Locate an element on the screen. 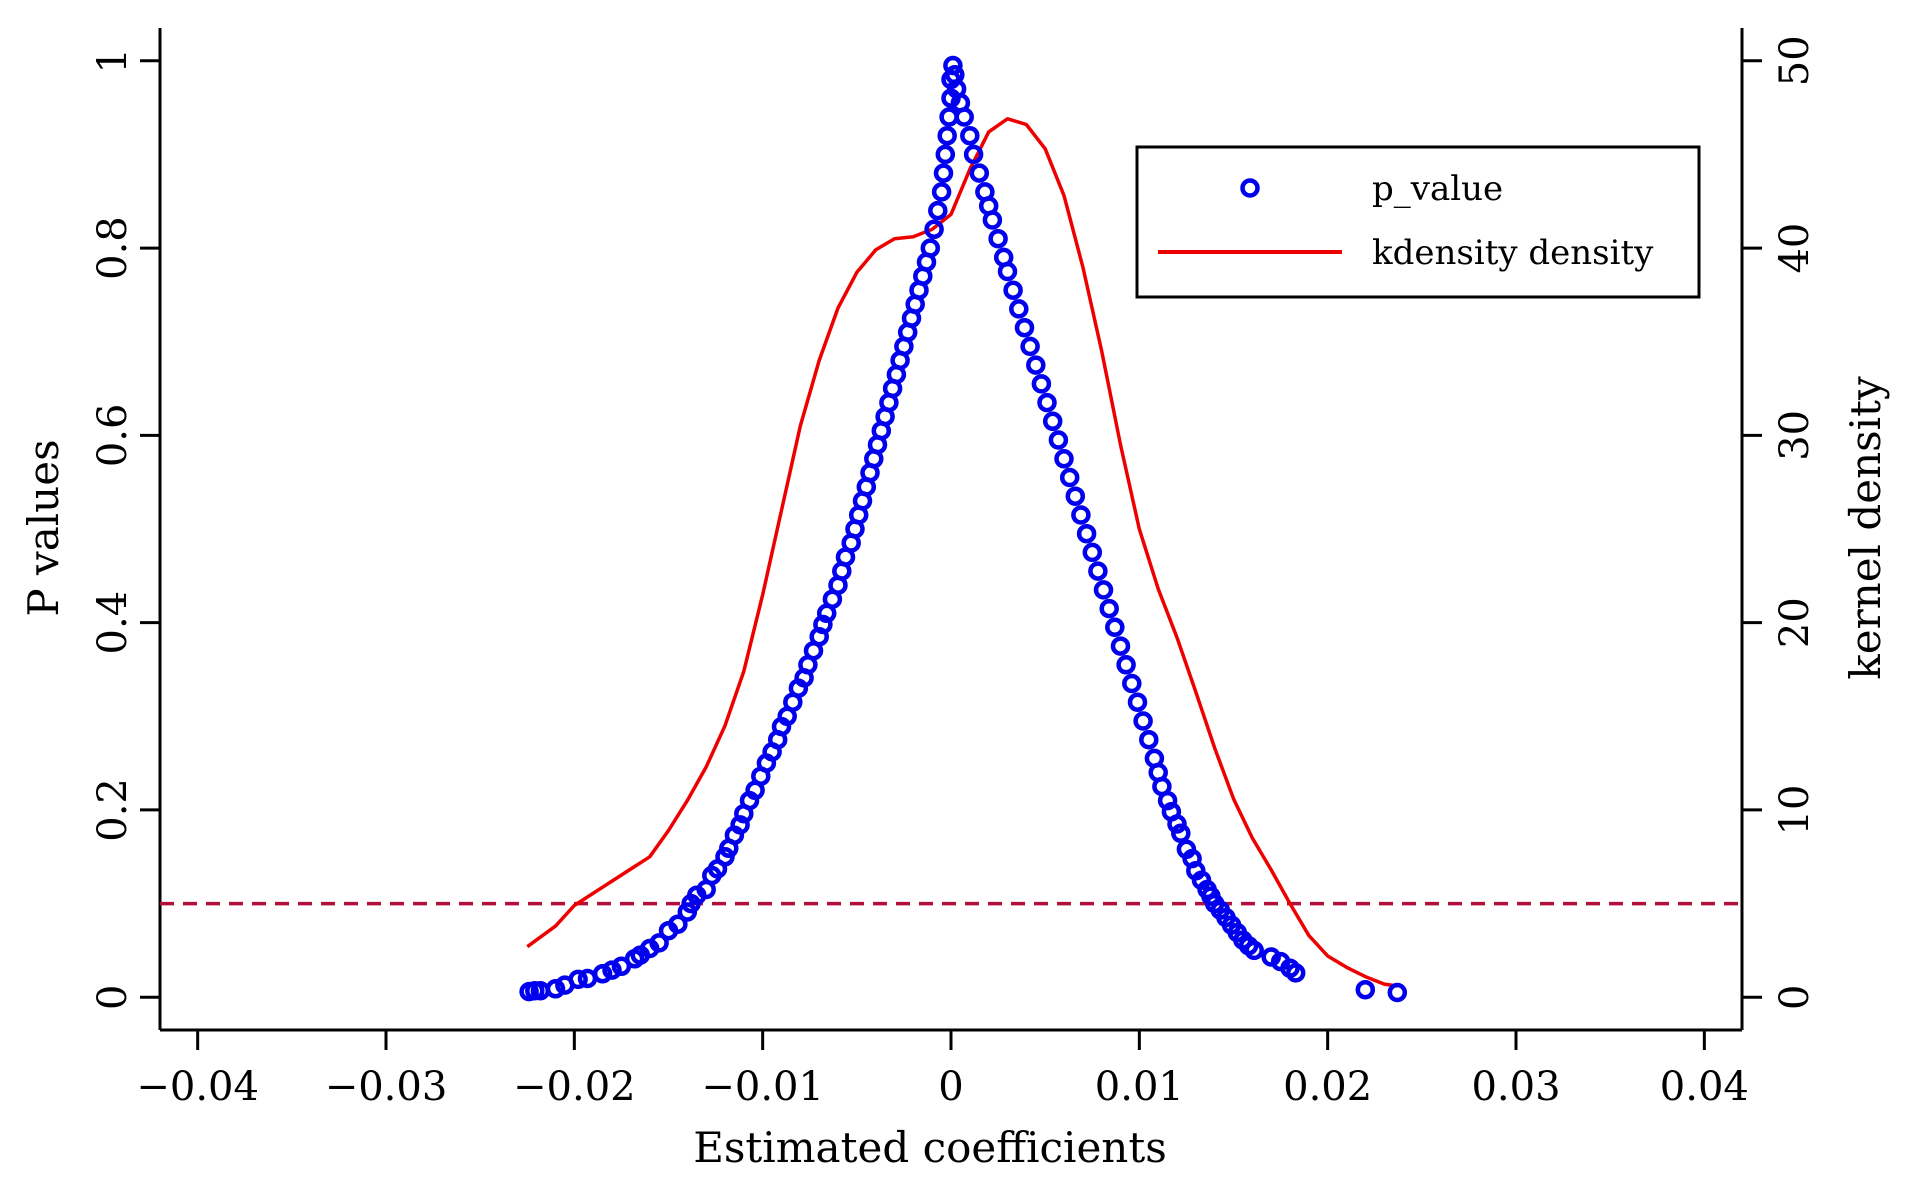 The width and height of the screenshot is (1916, 1189). y2-tick-label: 50 is located at coordinates (1795, 60).